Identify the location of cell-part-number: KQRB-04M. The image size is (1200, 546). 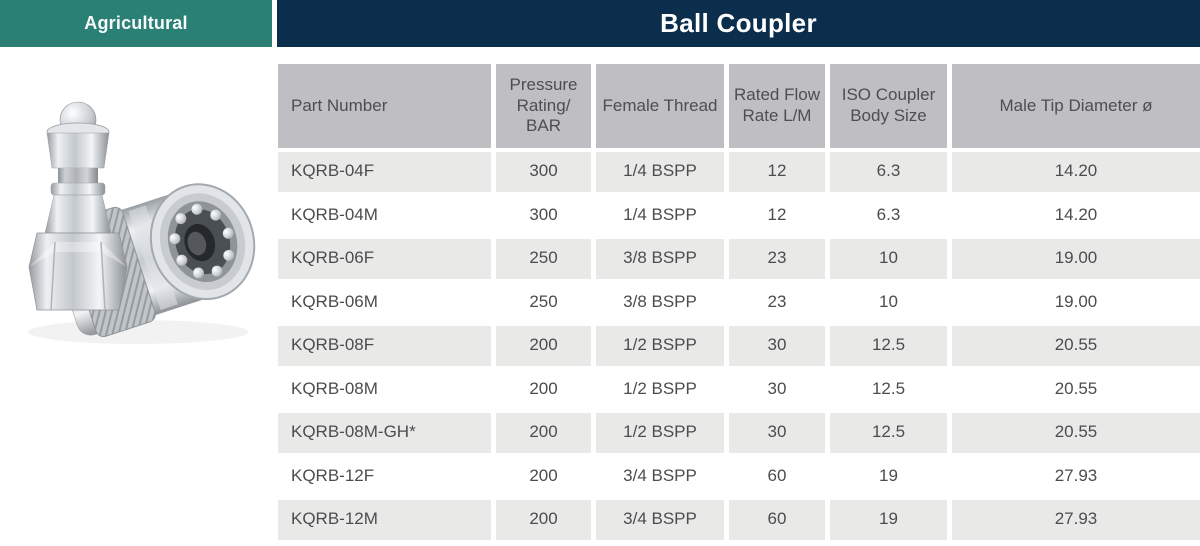
(384, 215).